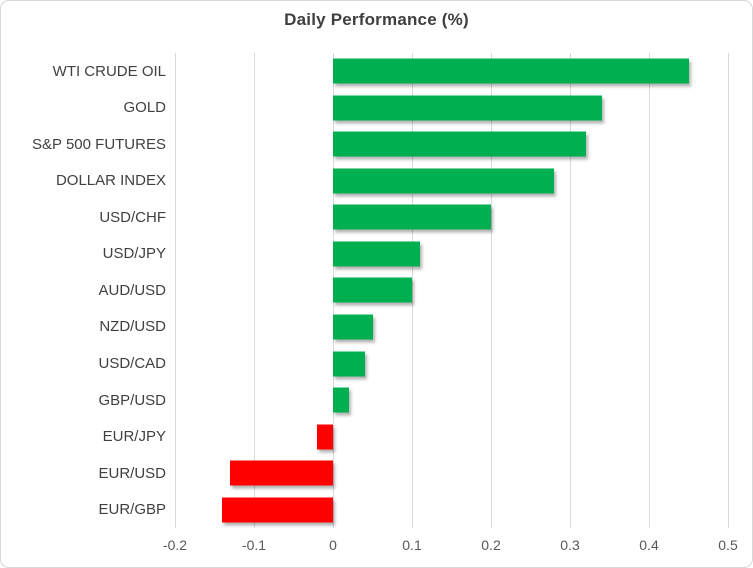 This screenshot has height=568, width=753. What do you see at coordinates (372, 290) in the screenshot?
I see `bar-aud-usd` at bounding box center [372, 290].